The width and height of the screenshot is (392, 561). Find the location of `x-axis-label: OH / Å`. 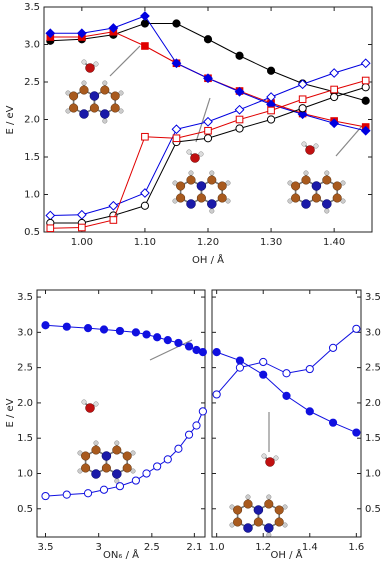

x-axis-label: OH / Å is located at coordinates (287, 554).